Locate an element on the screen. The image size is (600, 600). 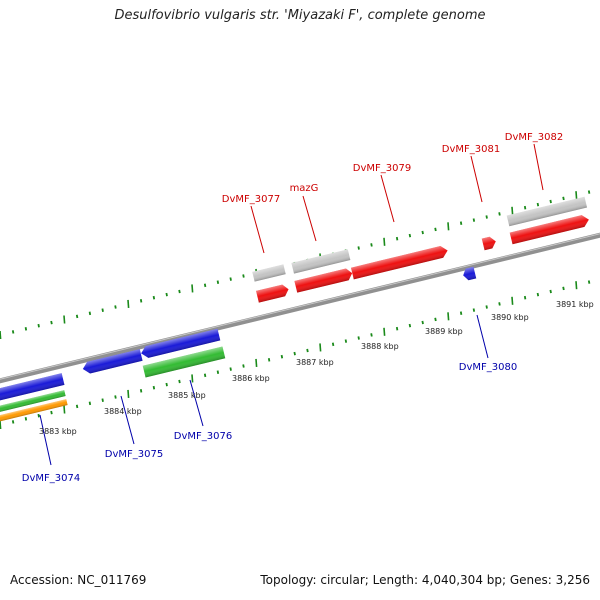
gene-dvmf-3077-outer is located at coordinates (269, 273).